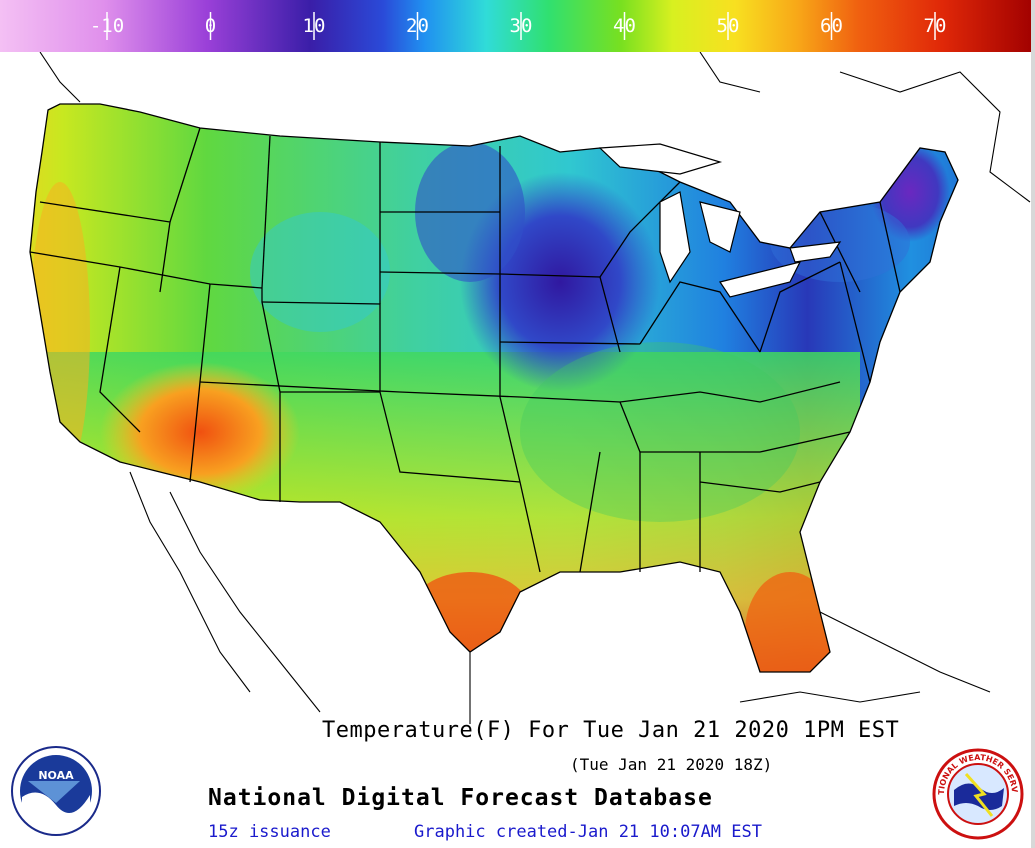 The width and height of the screenshot is (1035, 848). I want to click on temperature-color-legend: -10 0 10 20 30 40 50 60 70, so click(517, 26).